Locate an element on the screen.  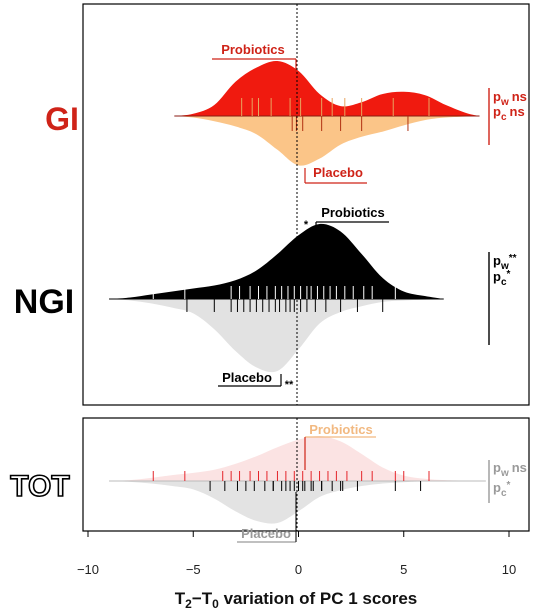
ngi-pvalue-c: pc* is located at coordinates (502, 278).